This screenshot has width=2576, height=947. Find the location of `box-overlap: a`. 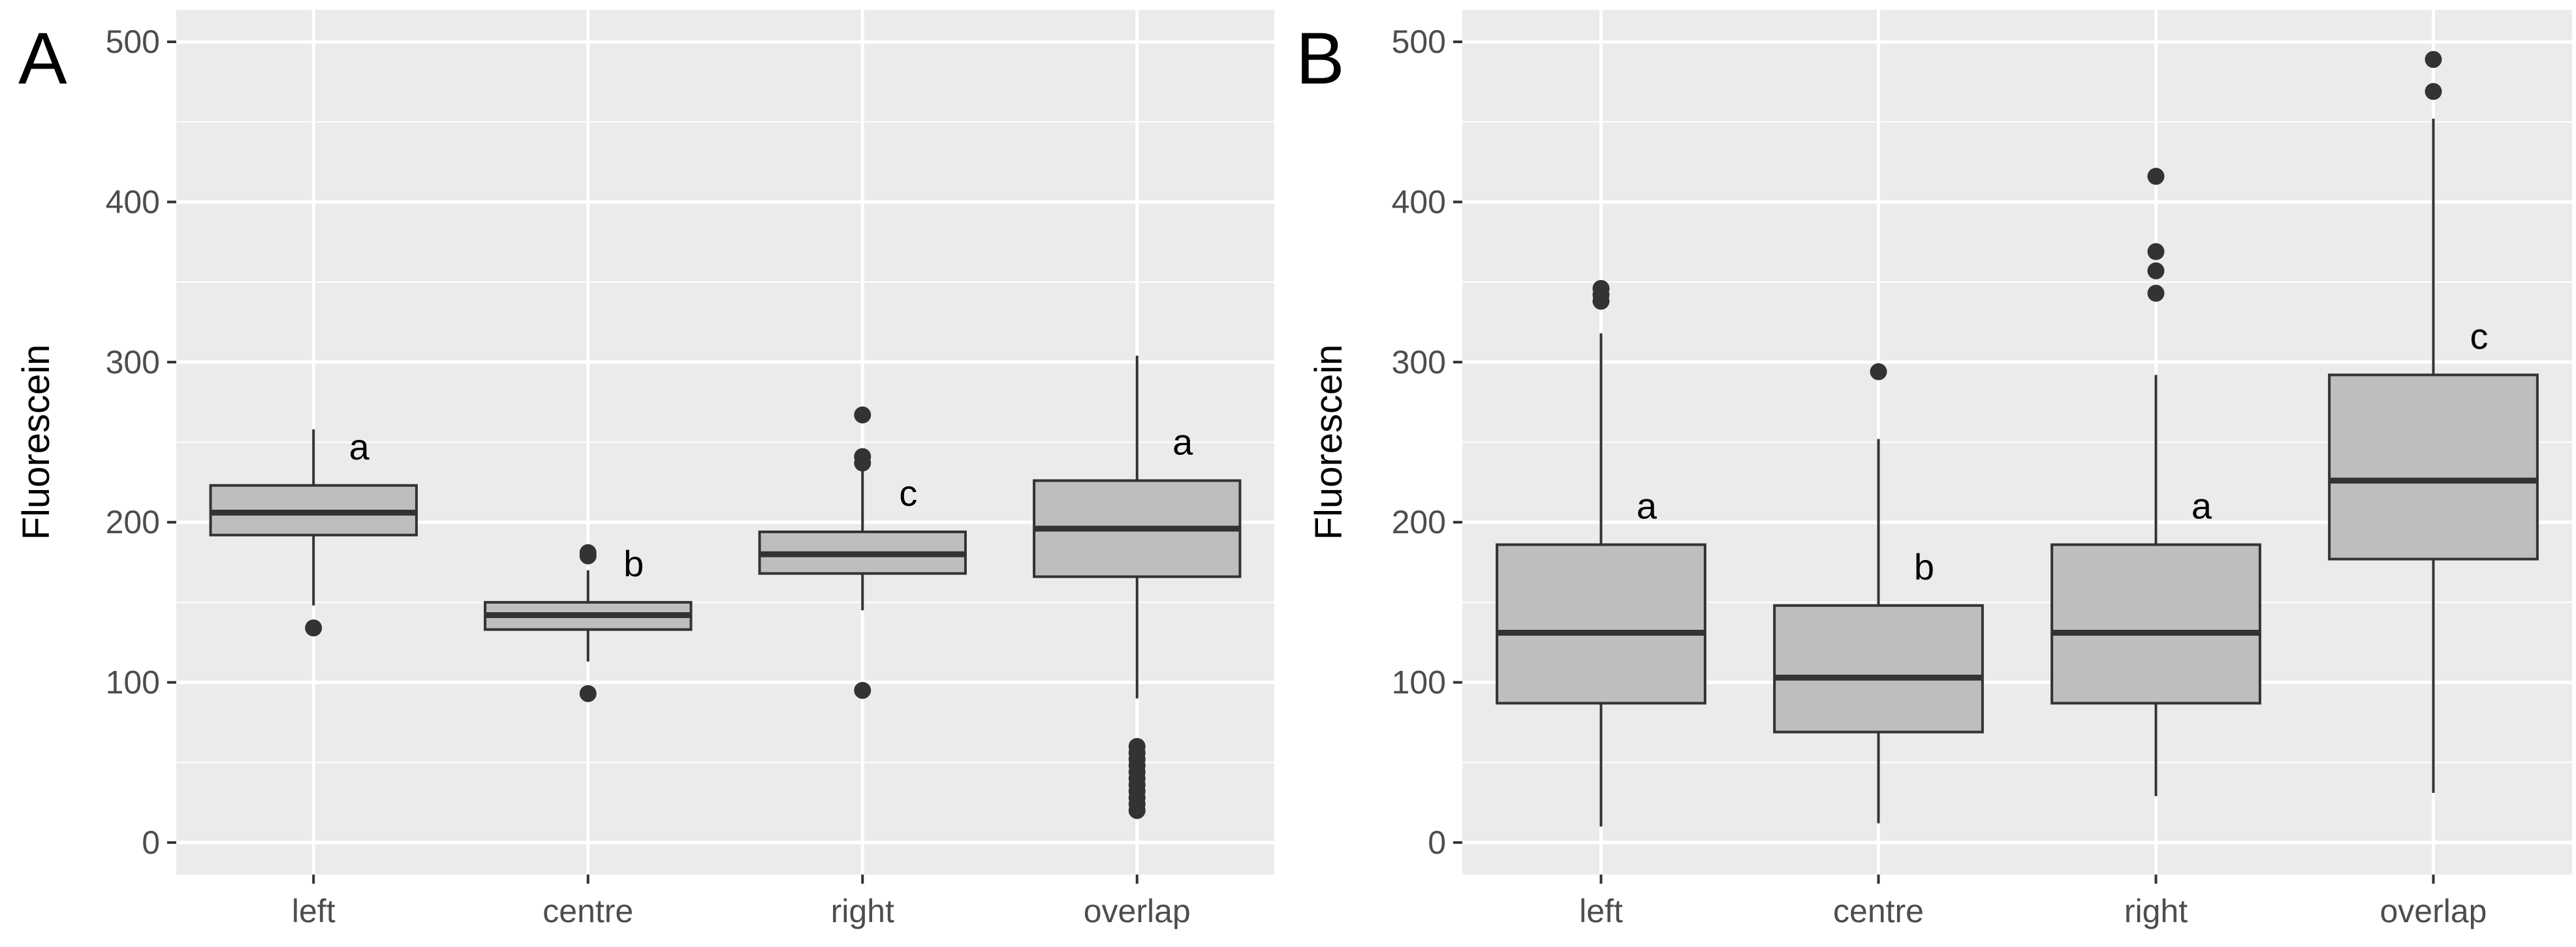

box-overlap: a is located at coordinates (1137, 588).